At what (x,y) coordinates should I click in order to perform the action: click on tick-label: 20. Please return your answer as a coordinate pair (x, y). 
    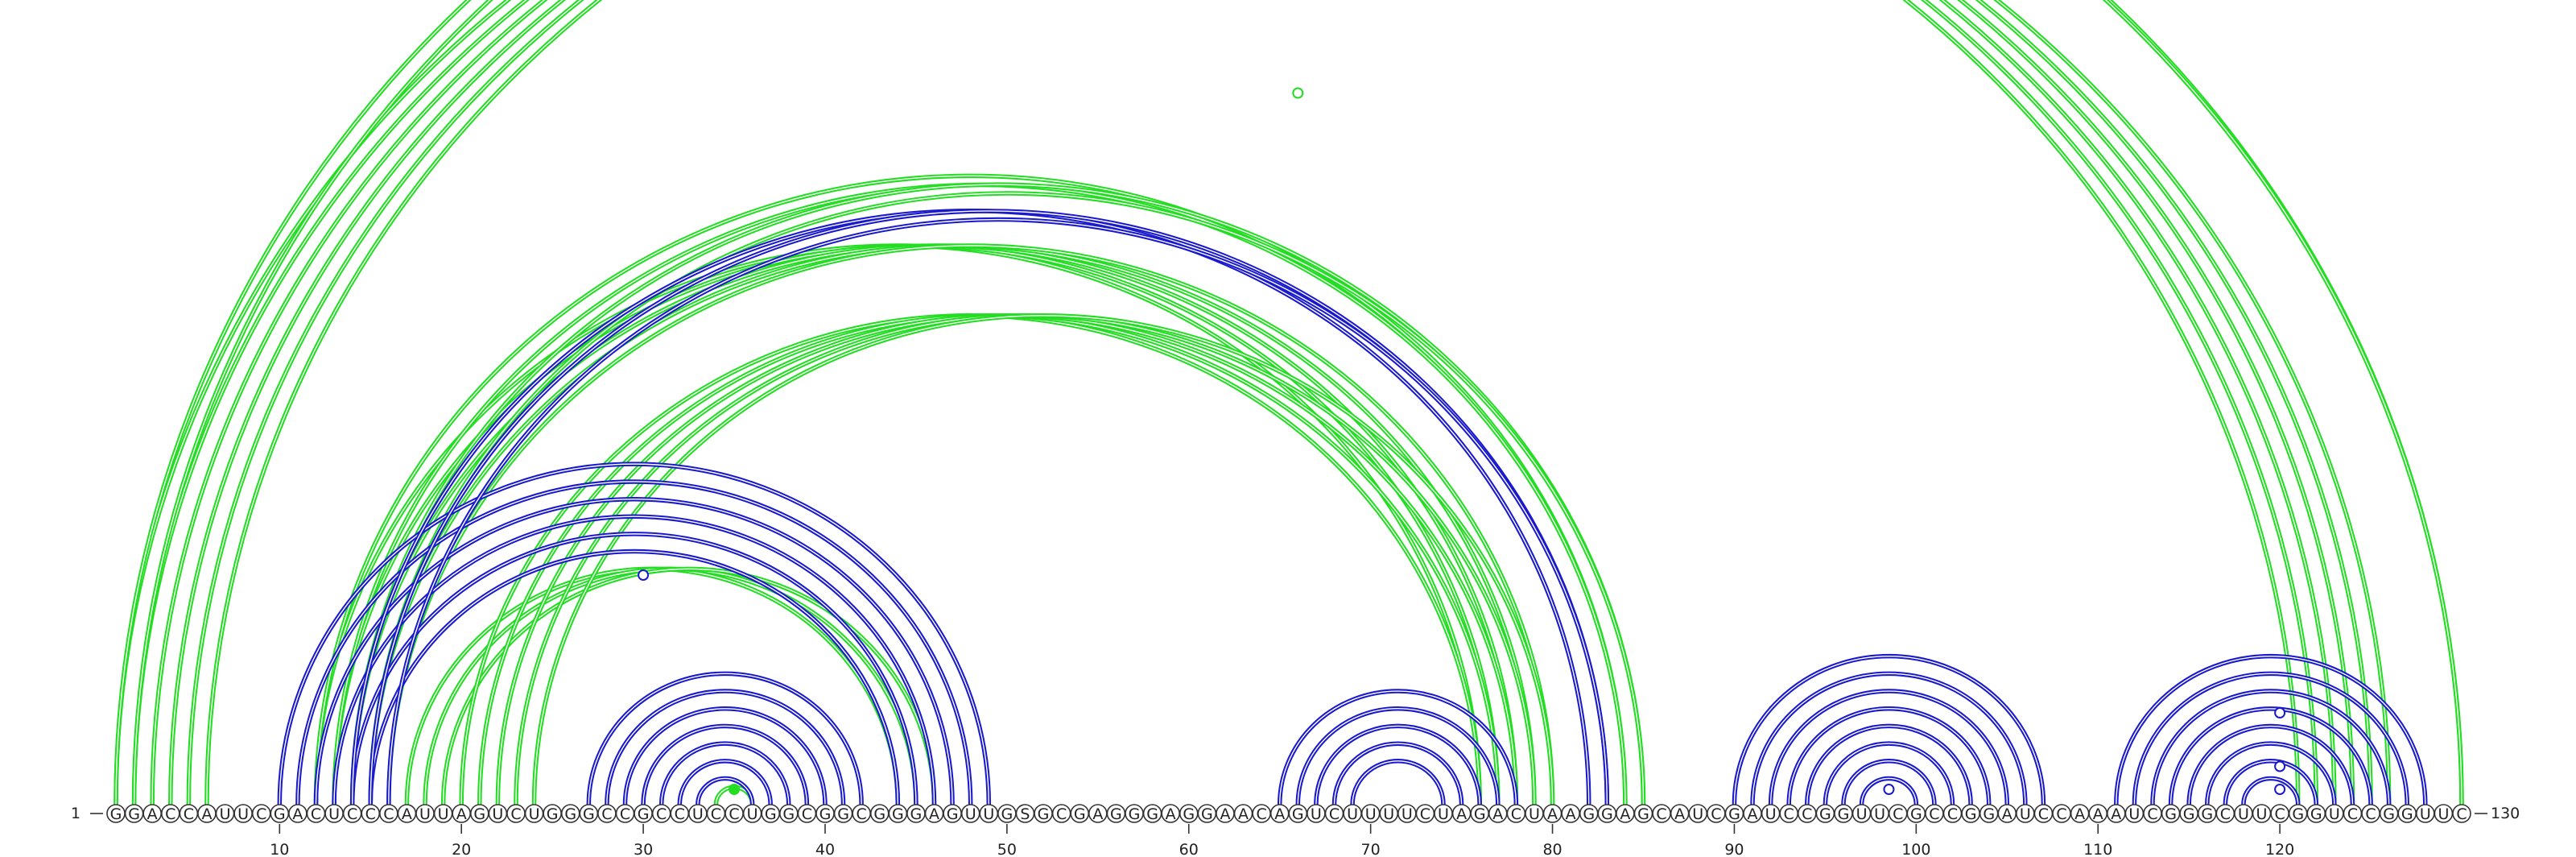
    Looking at the image, I should click on (462, 849).